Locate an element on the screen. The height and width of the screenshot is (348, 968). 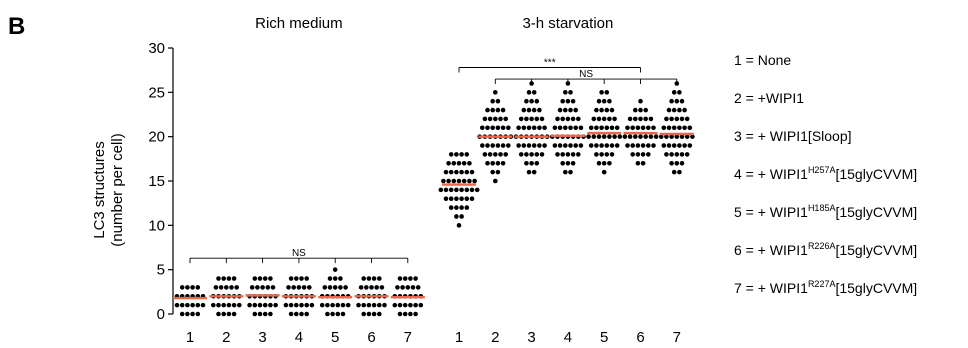
y-tick-label: 20 is located at coordinates (156, 137).